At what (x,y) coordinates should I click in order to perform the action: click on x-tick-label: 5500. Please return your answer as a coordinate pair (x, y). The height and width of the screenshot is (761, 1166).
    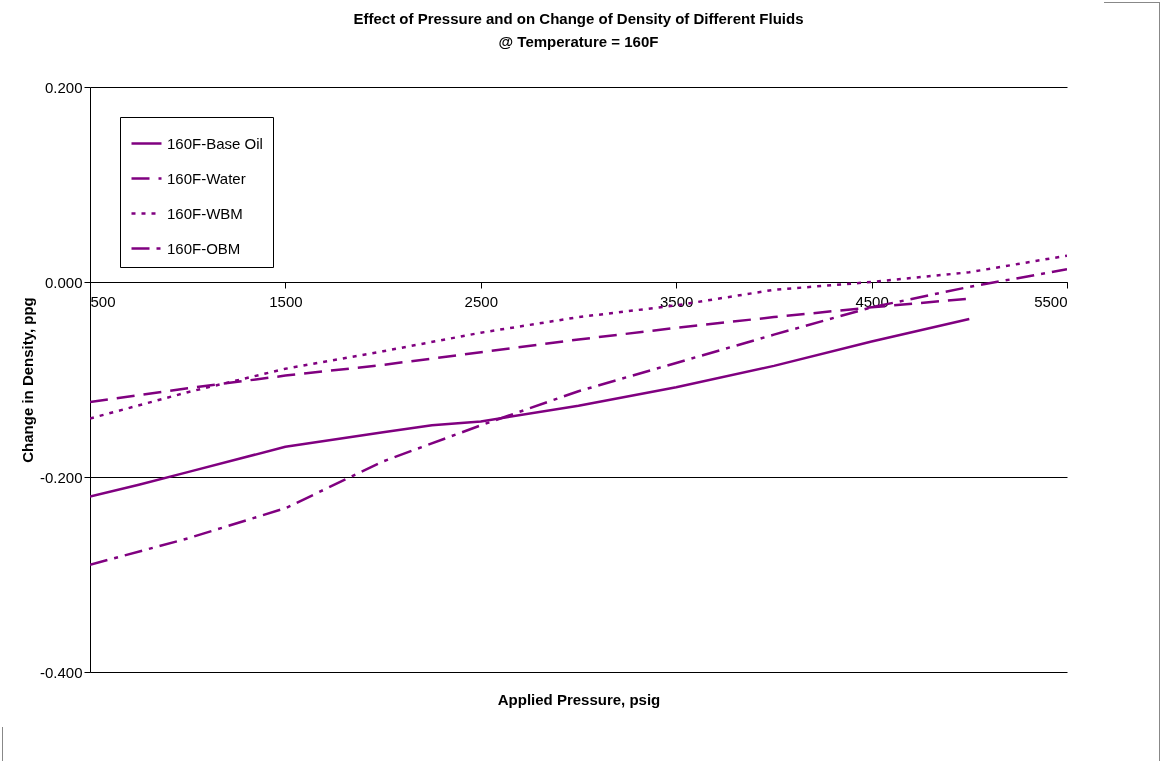
    Looking at the image, I should click on (1051, 301).